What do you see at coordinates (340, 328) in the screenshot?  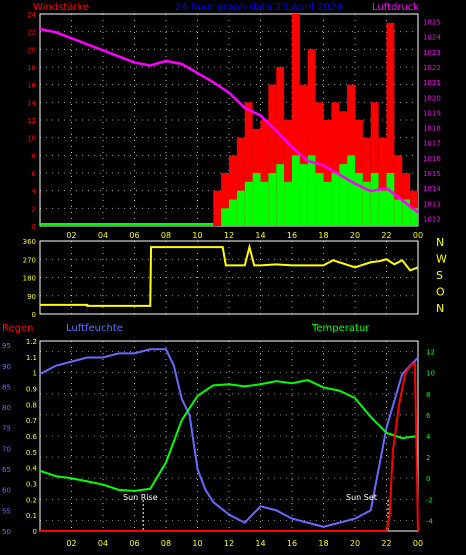 I see `temperature-label: Temperatur` at bounding box center [340, 328].